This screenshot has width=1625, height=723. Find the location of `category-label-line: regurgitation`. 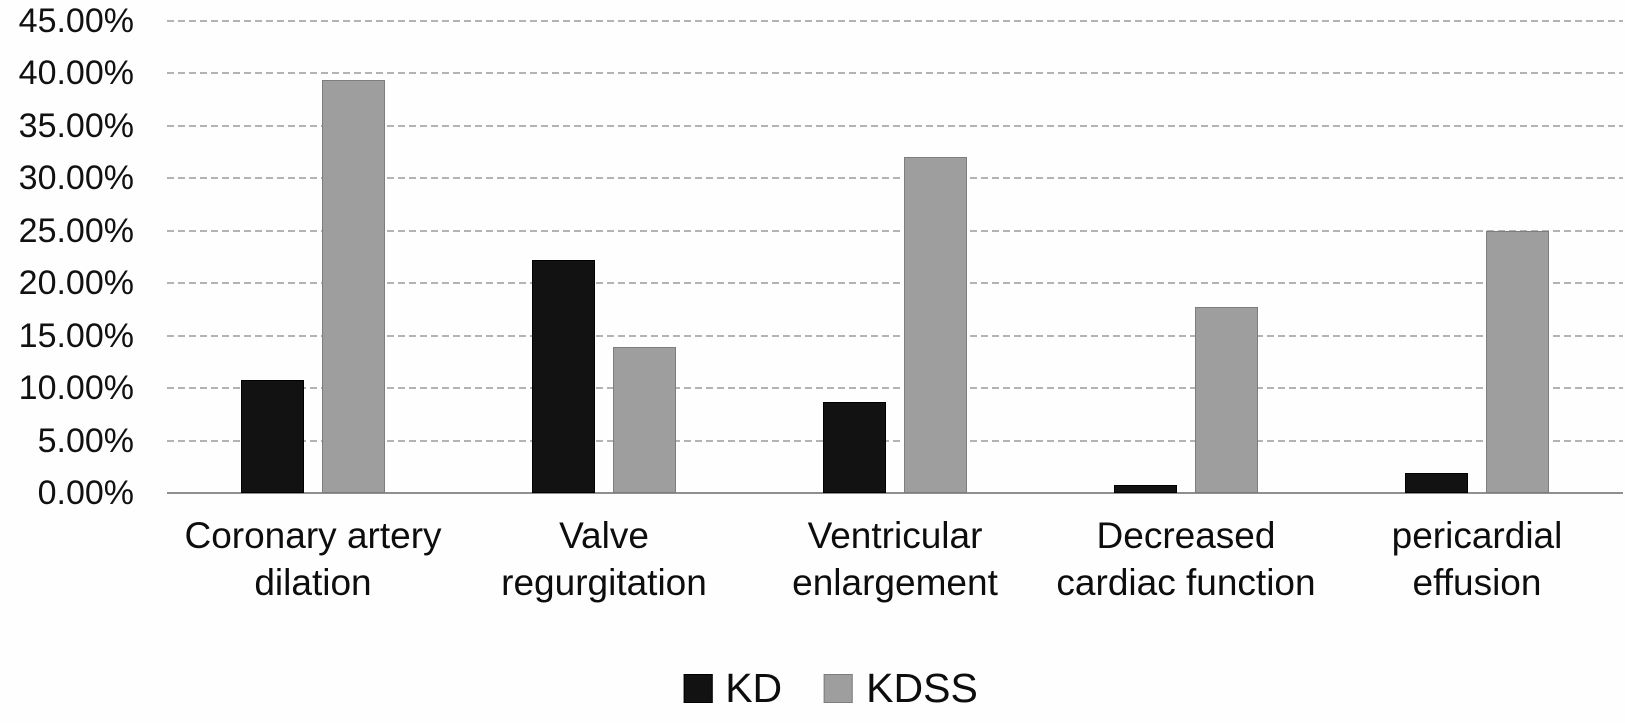

category-label-line: regurgitation is located at coordinates (604, 582).